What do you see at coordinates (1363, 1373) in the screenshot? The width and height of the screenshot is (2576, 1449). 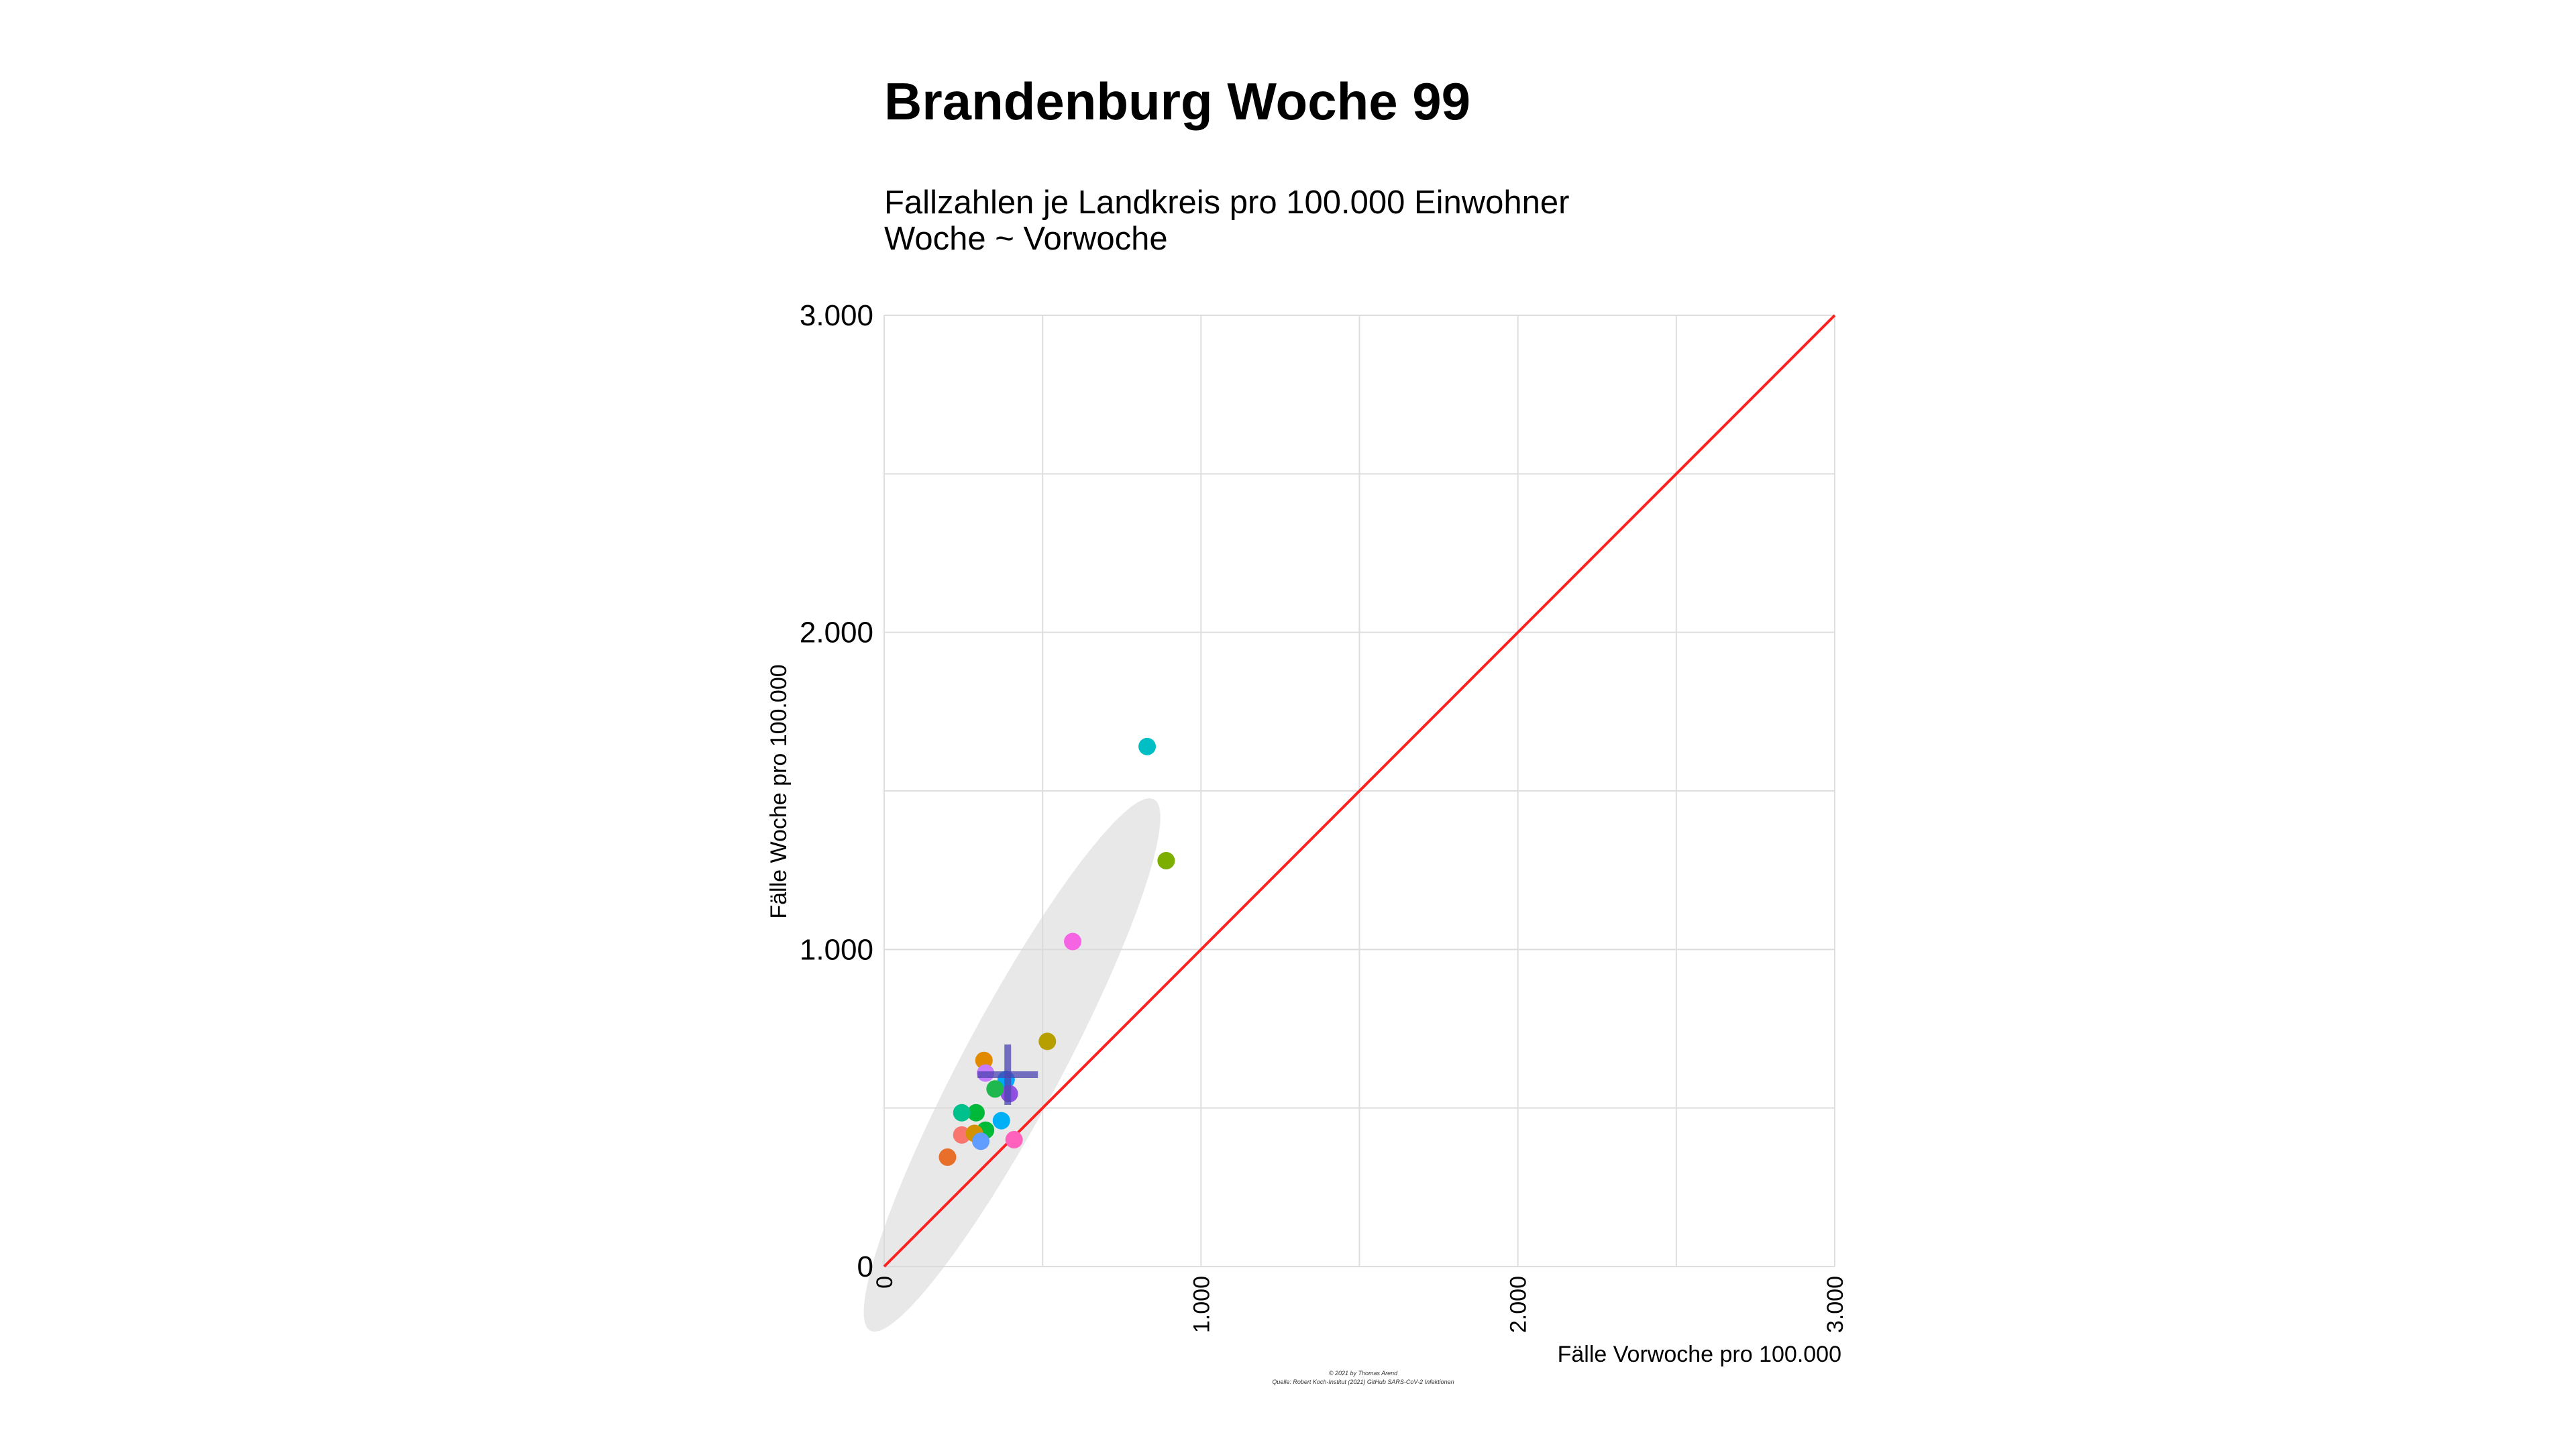 I see `caption-copyright: © 2021 by Thomas Arend` at bounding box center [1363, 1373].